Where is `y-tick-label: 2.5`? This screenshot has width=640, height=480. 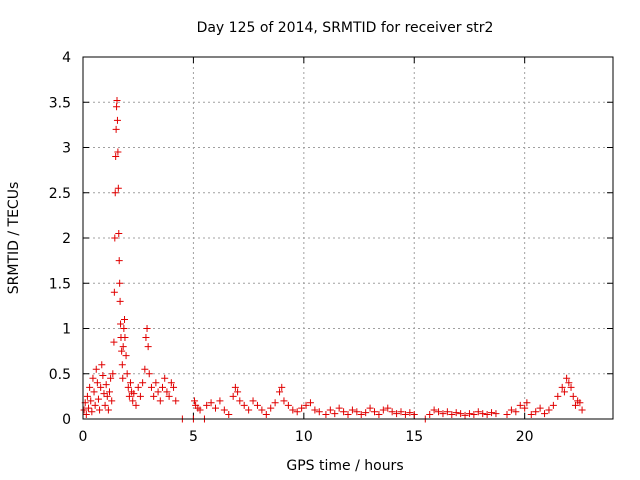 y-tick-label: 2.5 is located at coordinates (60, 194).